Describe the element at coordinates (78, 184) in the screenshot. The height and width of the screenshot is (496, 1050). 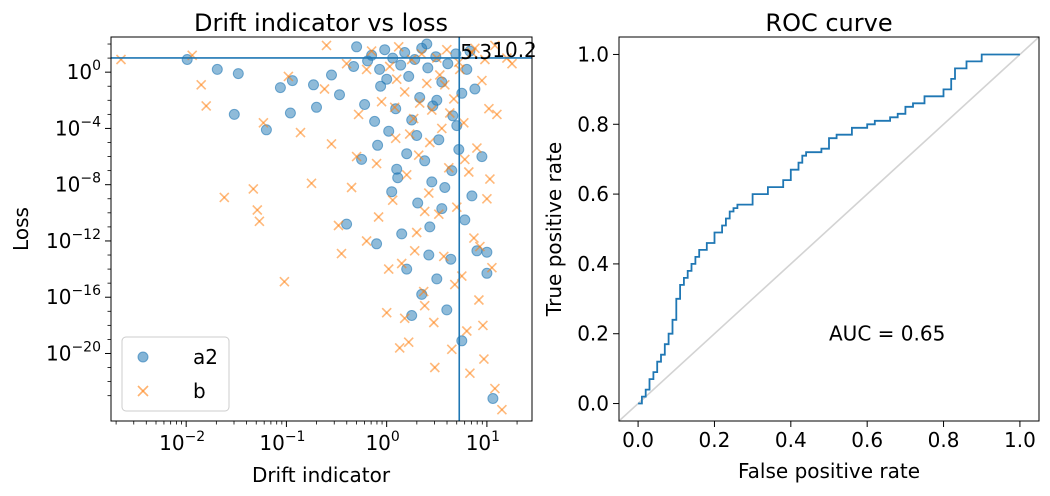
I see `y-tick-label: 10⁻⁸` at that location.